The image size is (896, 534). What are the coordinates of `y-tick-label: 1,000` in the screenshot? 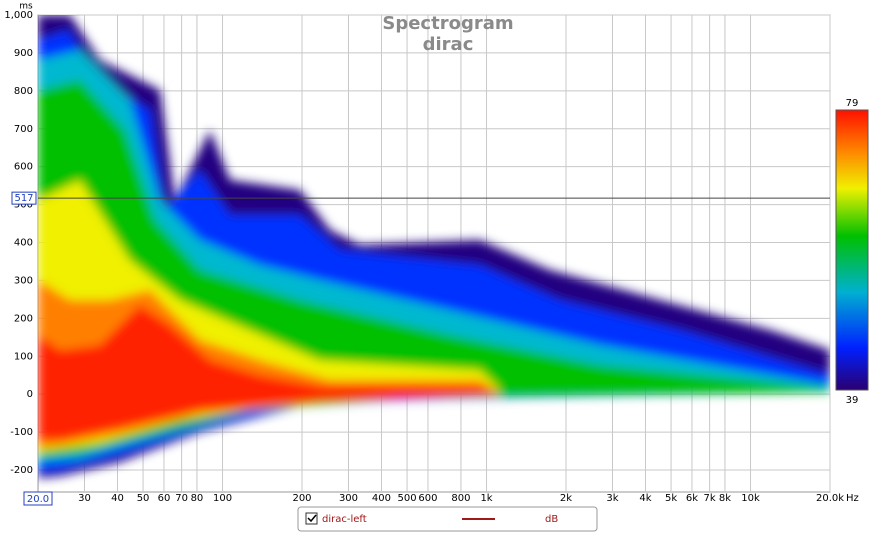 It's located at (18, 15).